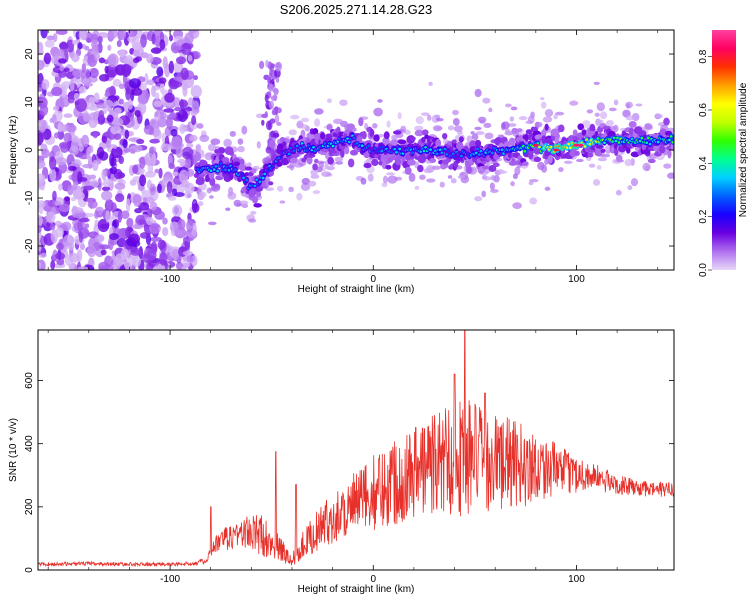  What do you see at coordinates (535, 145) in the screenshot?
I see `heatmap-hotspot` at bounding box center [535, 145].